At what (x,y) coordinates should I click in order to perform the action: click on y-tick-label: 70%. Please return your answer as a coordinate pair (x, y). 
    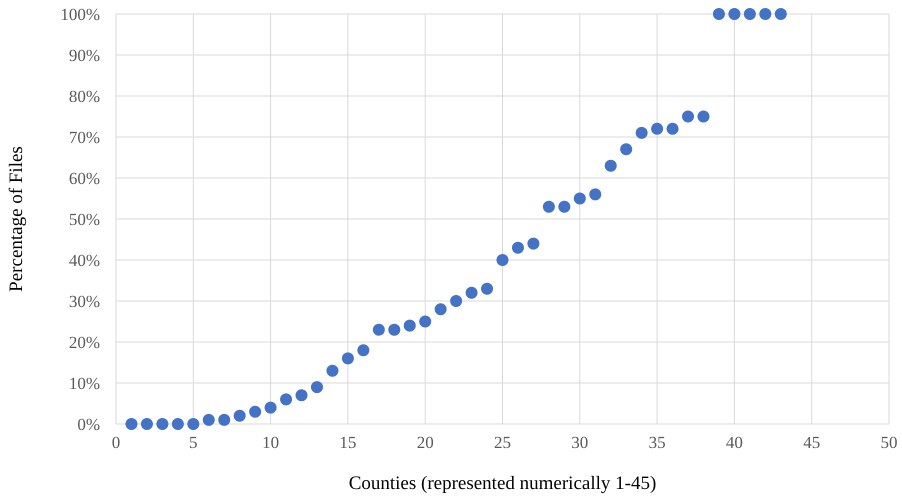
    Looking at the image, I should click on (84, 137).